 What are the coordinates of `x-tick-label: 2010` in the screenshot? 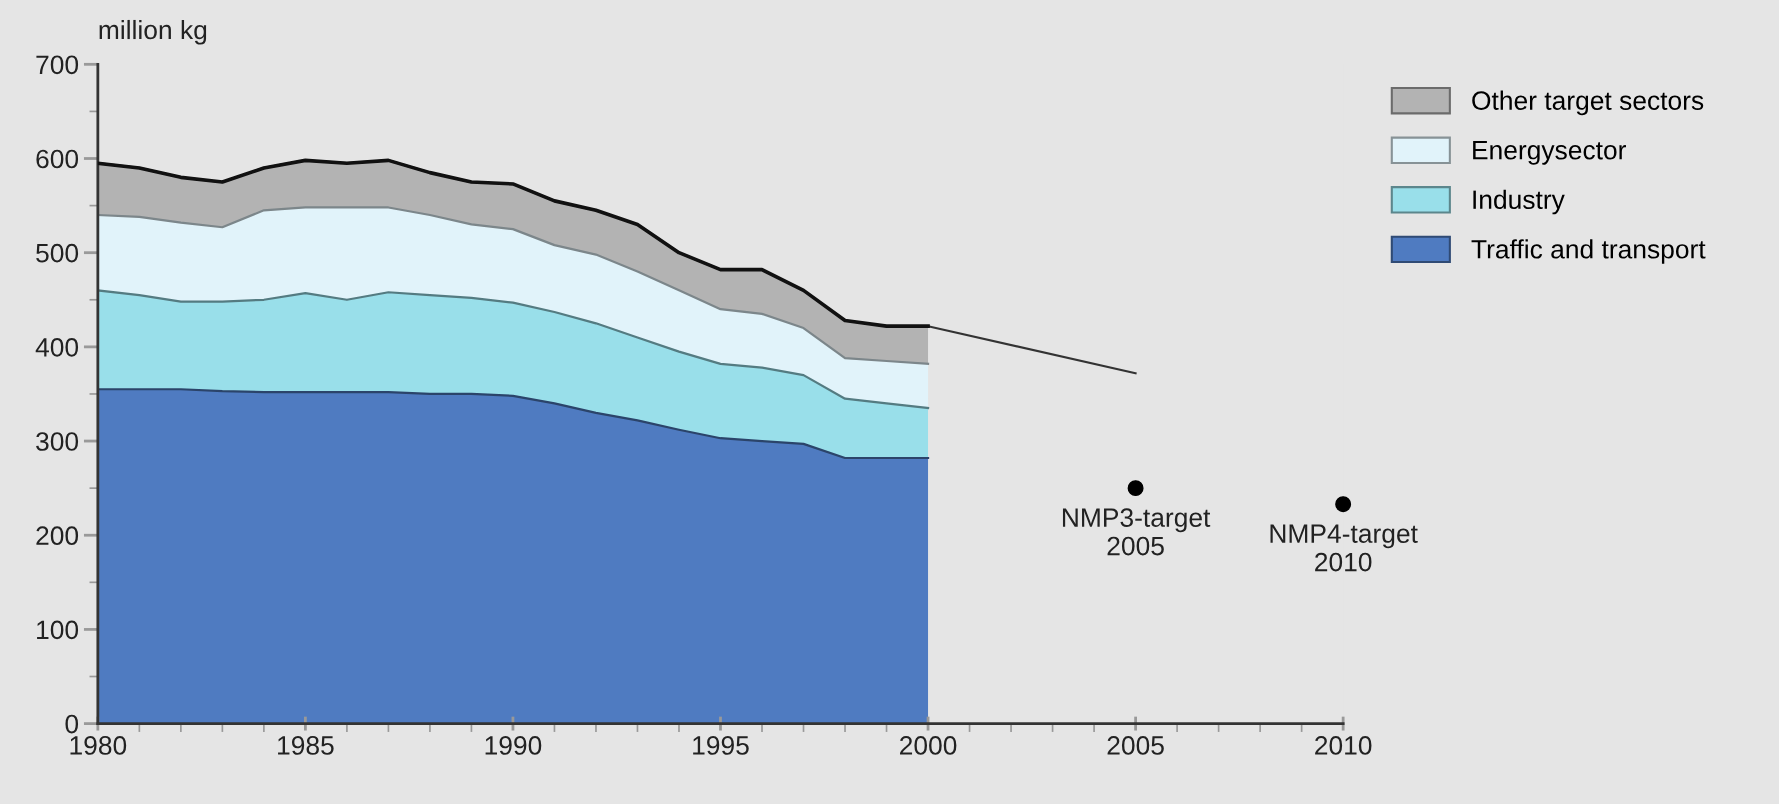 It's located at (1343, 745).